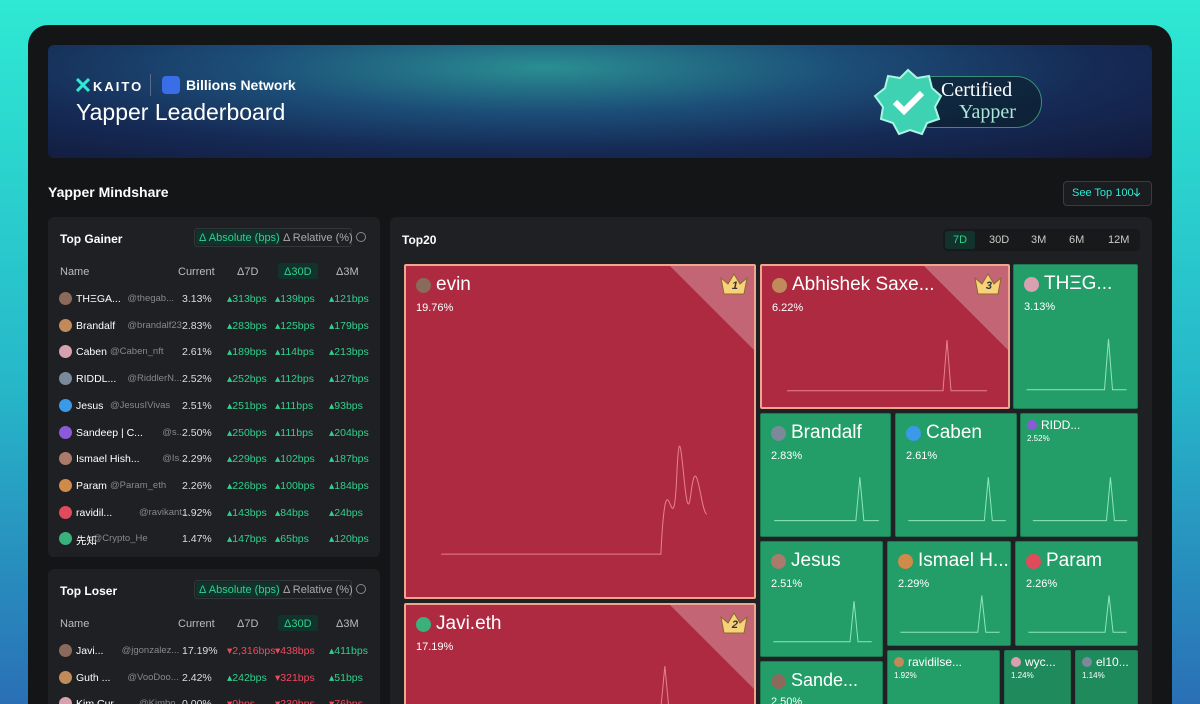 This screenshot has width=1200, height=704. What do you see at coordinates (885, 336) in the screenshot?
I see `tile: Abhishek Saxe... 6.22% 3` at bounding box center [885, 336].